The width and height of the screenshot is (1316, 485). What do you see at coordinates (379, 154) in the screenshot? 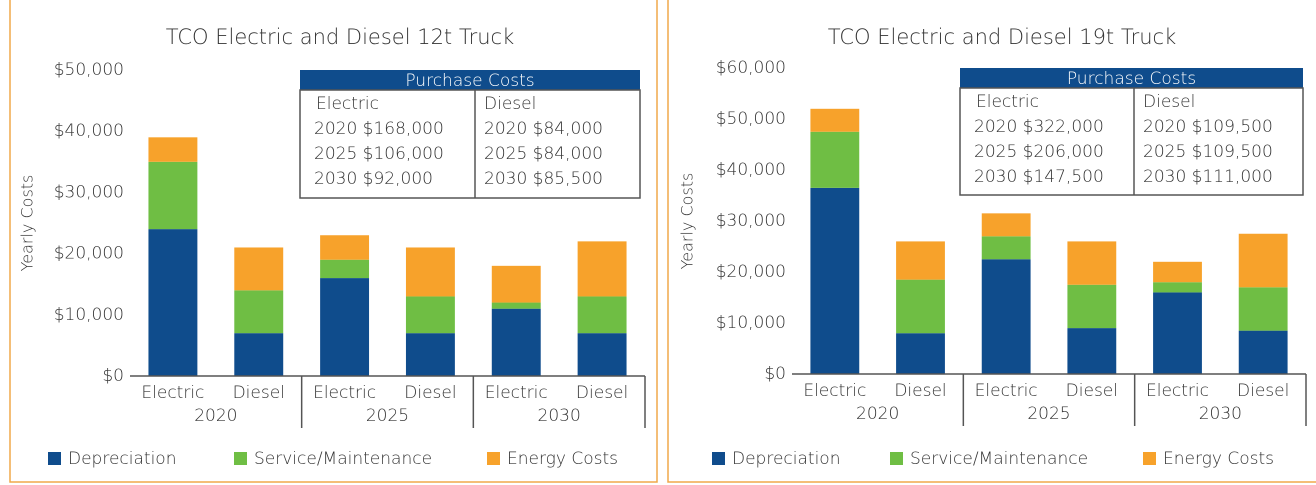
I see `table-cell: 2025 $106,000` at bounding box center [379, 154].